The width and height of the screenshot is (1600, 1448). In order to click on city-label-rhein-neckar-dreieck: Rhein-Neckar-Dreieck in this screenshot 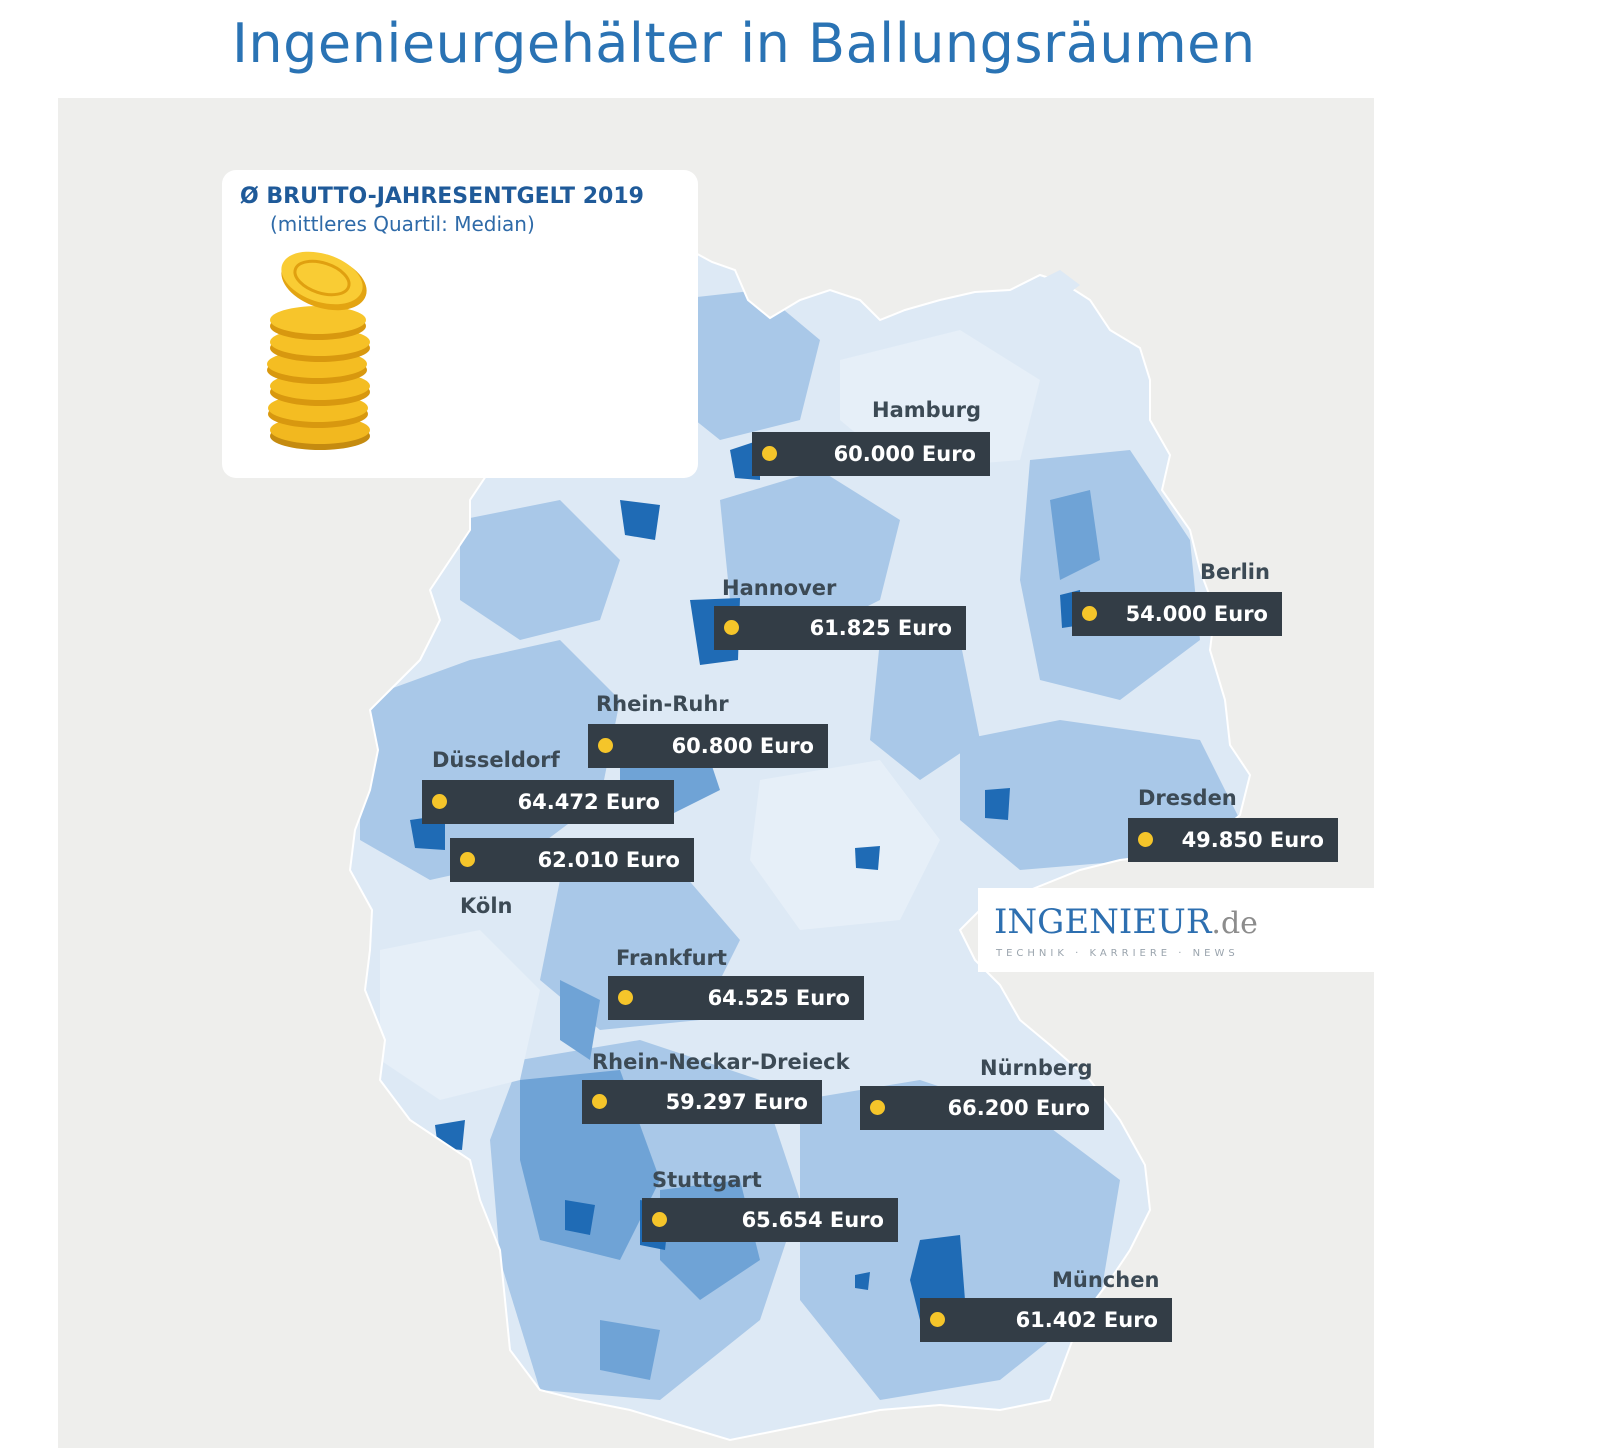, I will do `click(721, 1062)`.